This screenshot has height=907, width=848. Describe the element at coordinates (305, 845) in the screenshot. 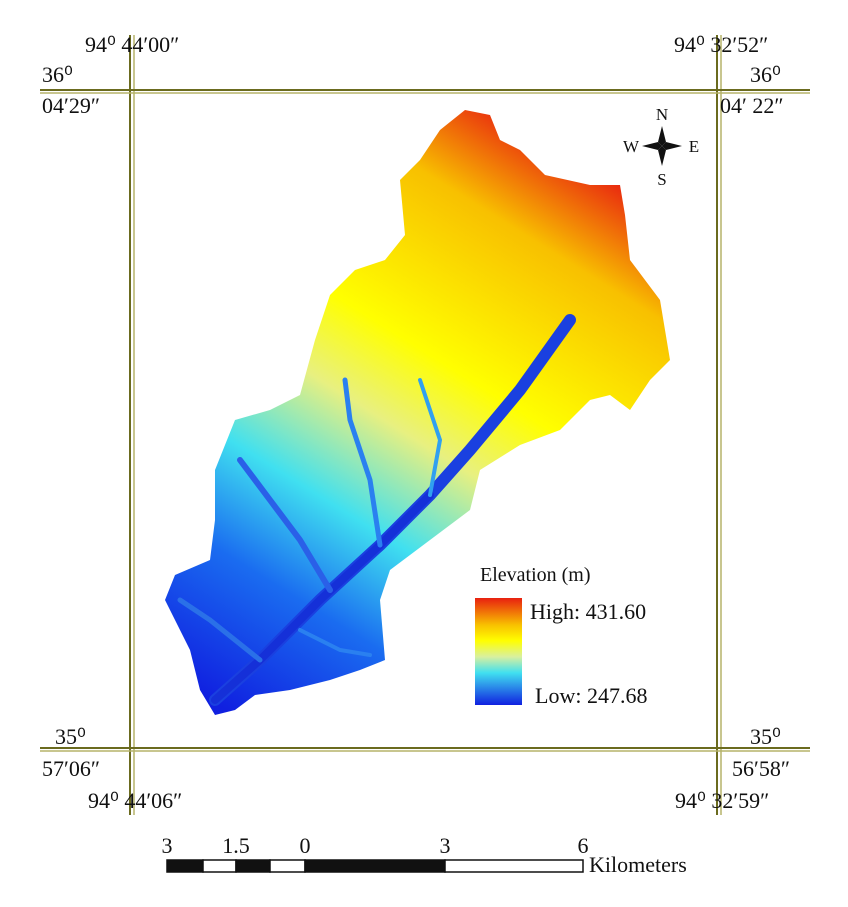

I see `scale-tick: 0` at that location.